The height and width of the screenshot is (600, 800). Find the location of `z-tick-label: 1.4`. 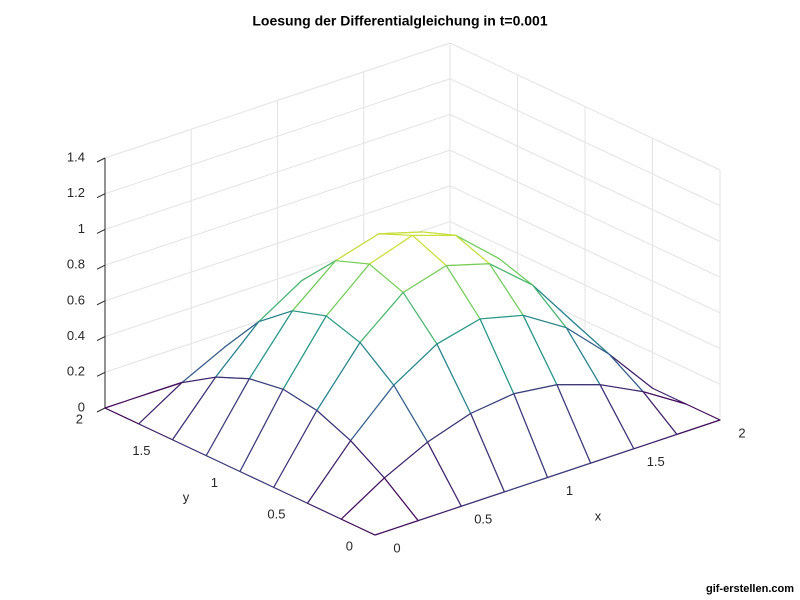

z-tick-label: 1.4 is located at coordinates (76, 156).